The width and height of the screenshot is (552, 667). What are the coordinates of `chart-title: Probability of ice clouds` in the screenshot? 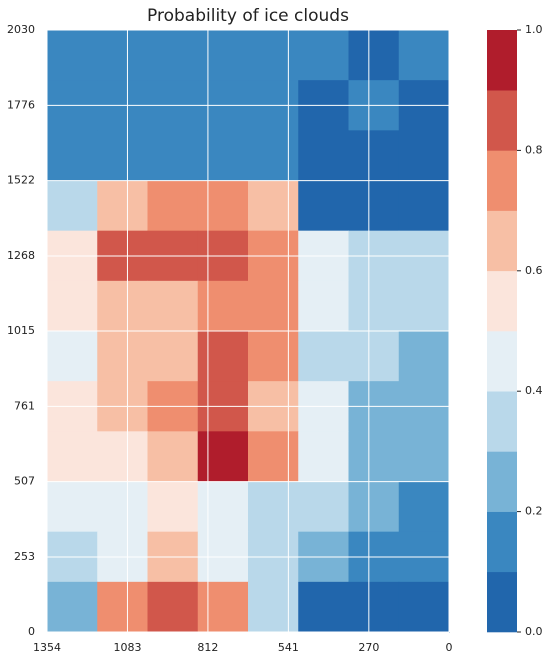 It's located at (248, 16).